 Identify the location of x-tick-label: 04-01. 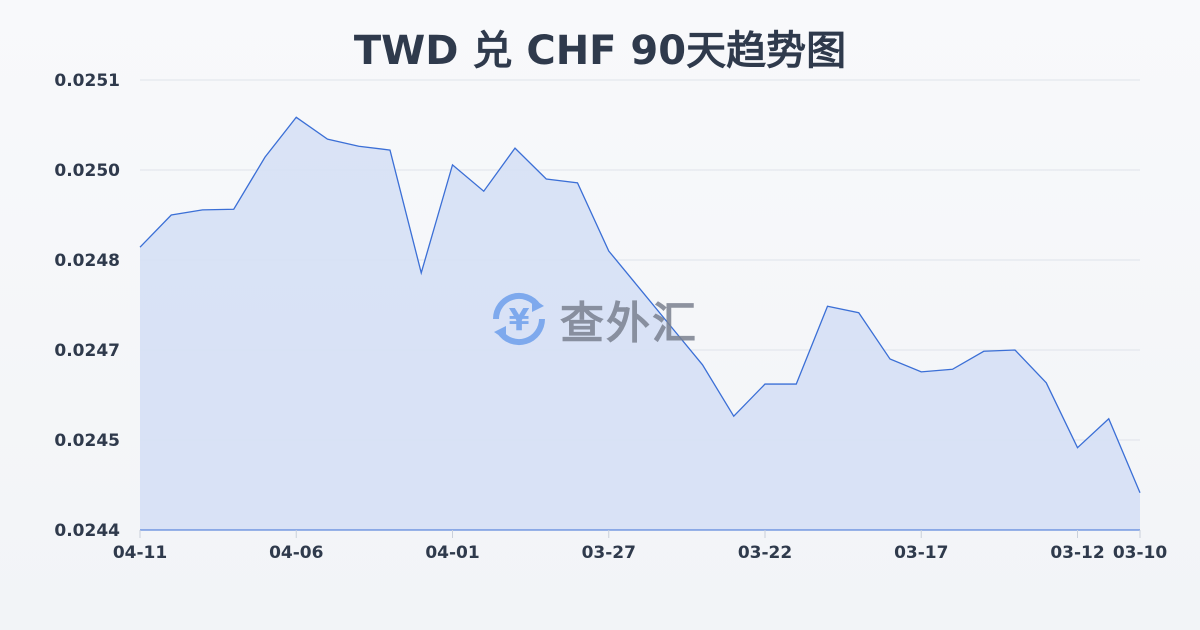
(452, 553).